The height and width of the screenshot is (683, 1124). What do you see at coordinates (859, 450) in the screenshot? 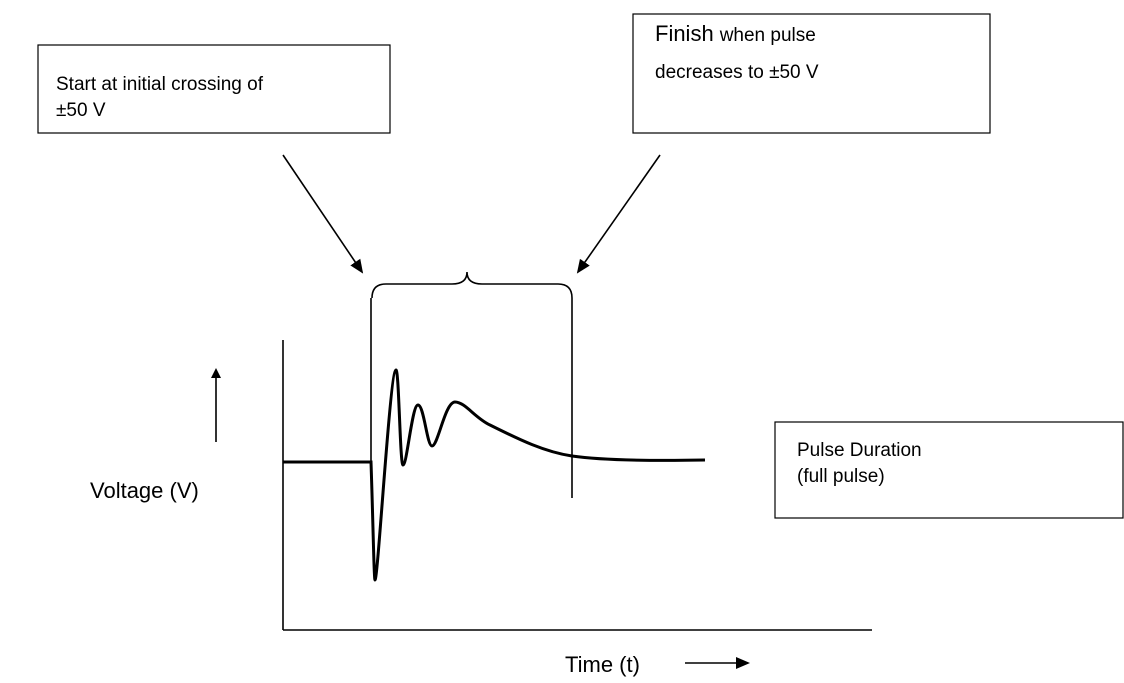
I see `pulse-line: Pulse Duration` at bounding box center [859, 450].